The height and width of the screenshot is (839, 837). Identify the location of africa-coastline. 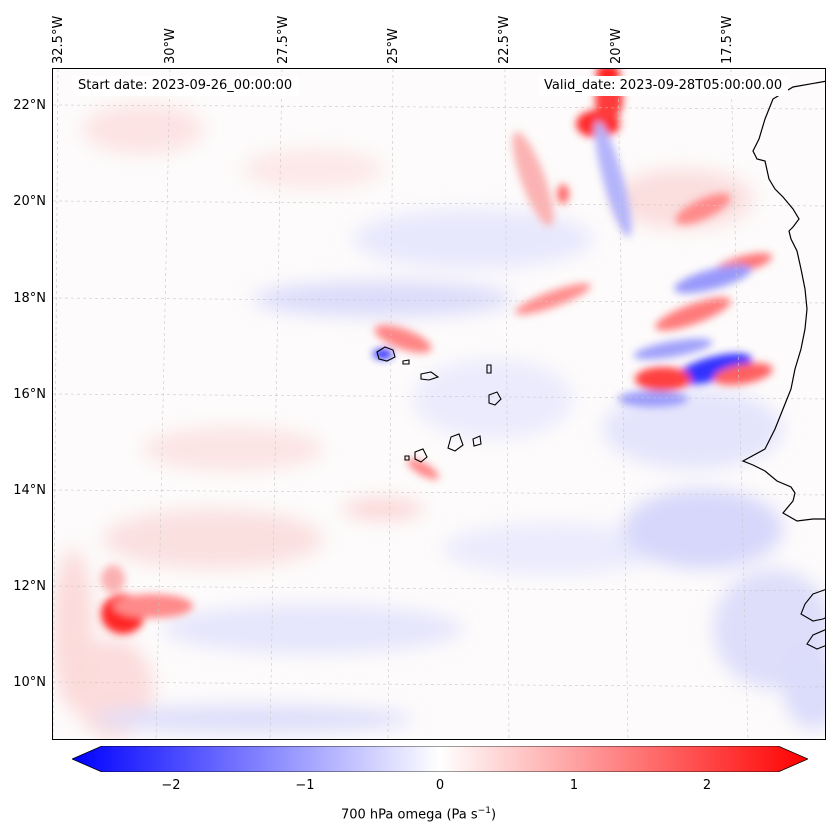
(783, 301).